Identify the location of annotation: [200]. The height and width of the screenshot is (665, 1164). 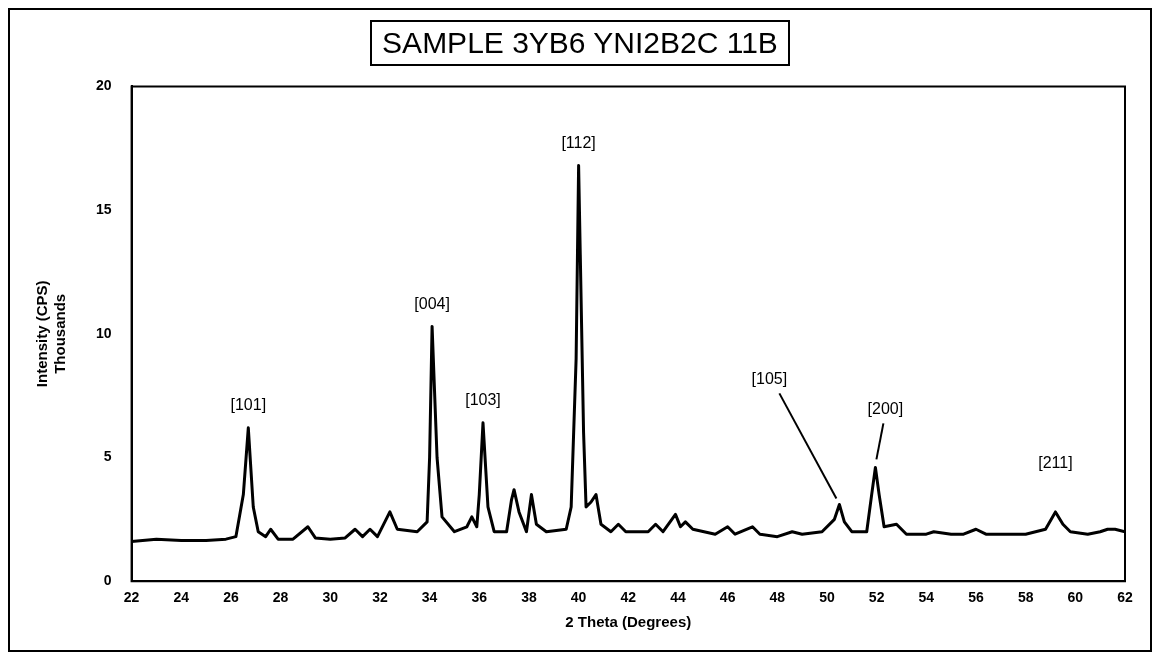
(885, 408).